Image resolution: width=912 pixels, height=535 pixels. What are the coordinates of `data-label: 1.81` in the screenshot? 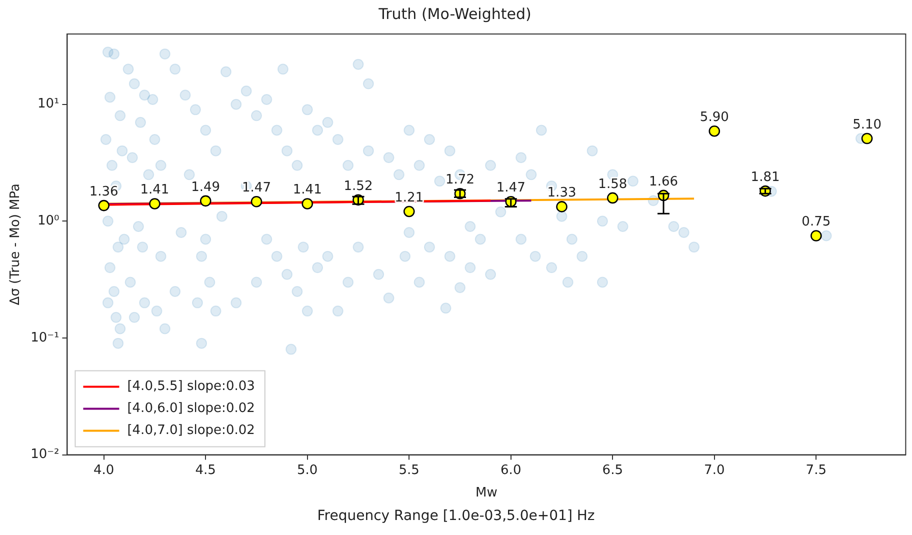 It's located at (765, 177).